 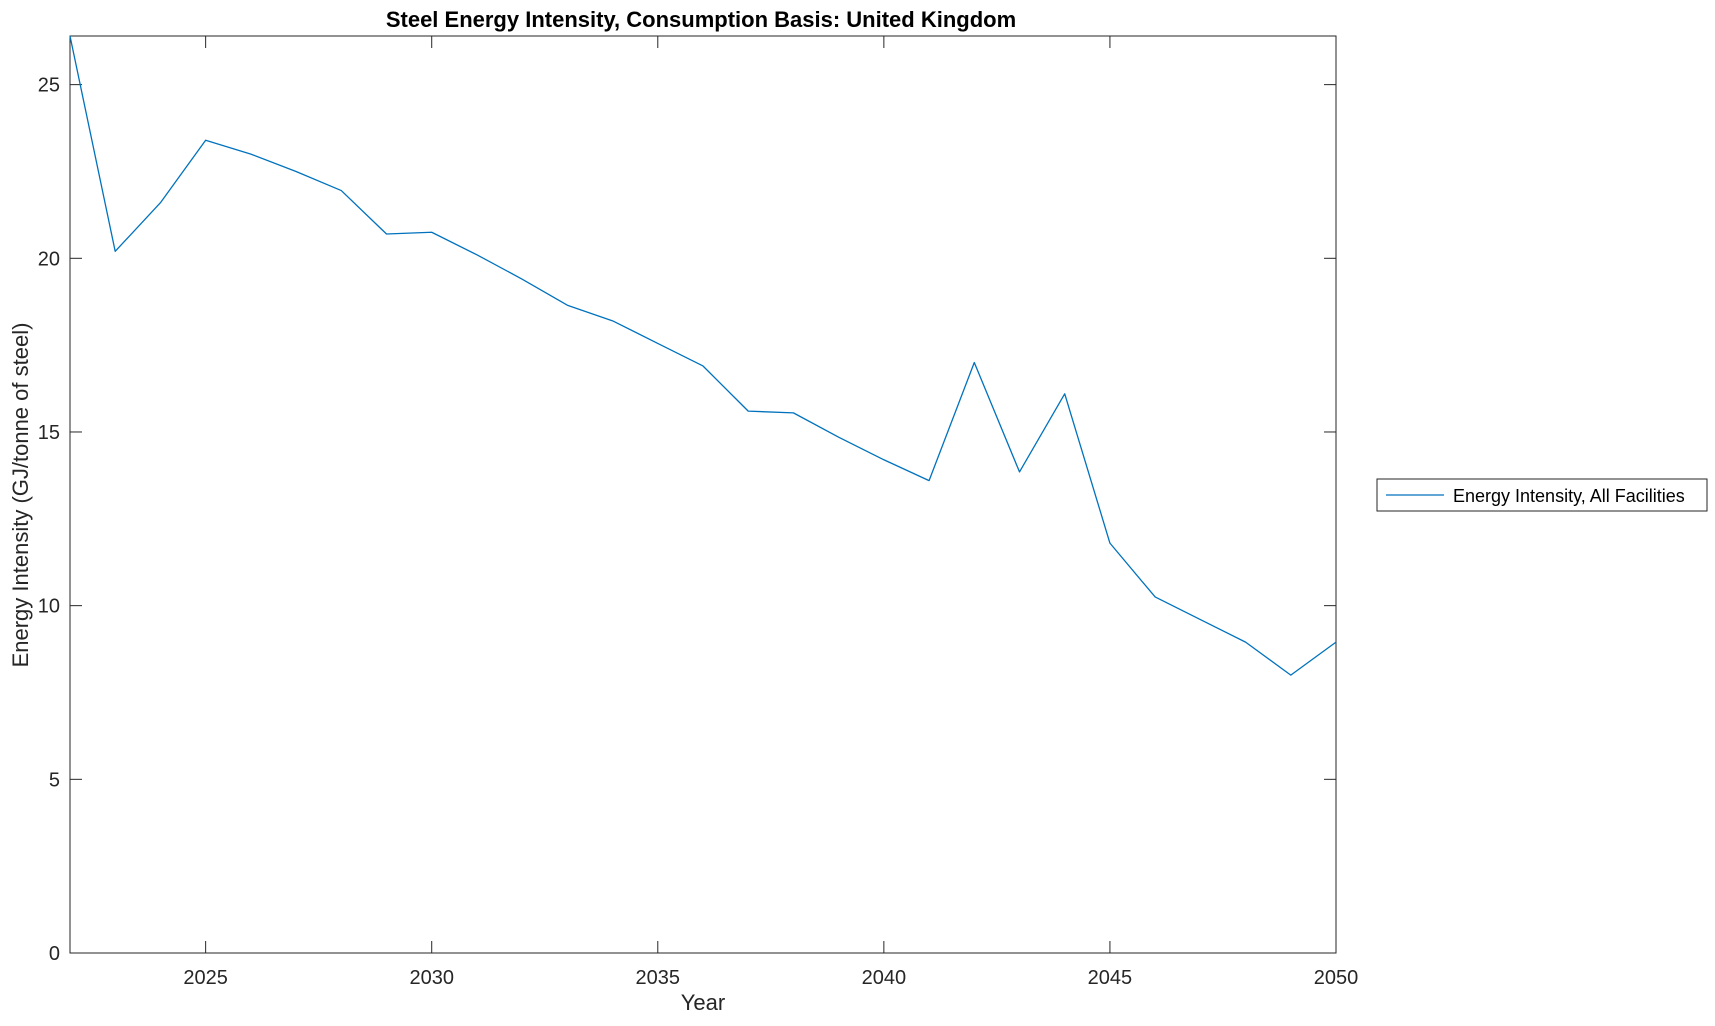 I want to click on x-axis-title: Year, so click(x=703, y=1002).